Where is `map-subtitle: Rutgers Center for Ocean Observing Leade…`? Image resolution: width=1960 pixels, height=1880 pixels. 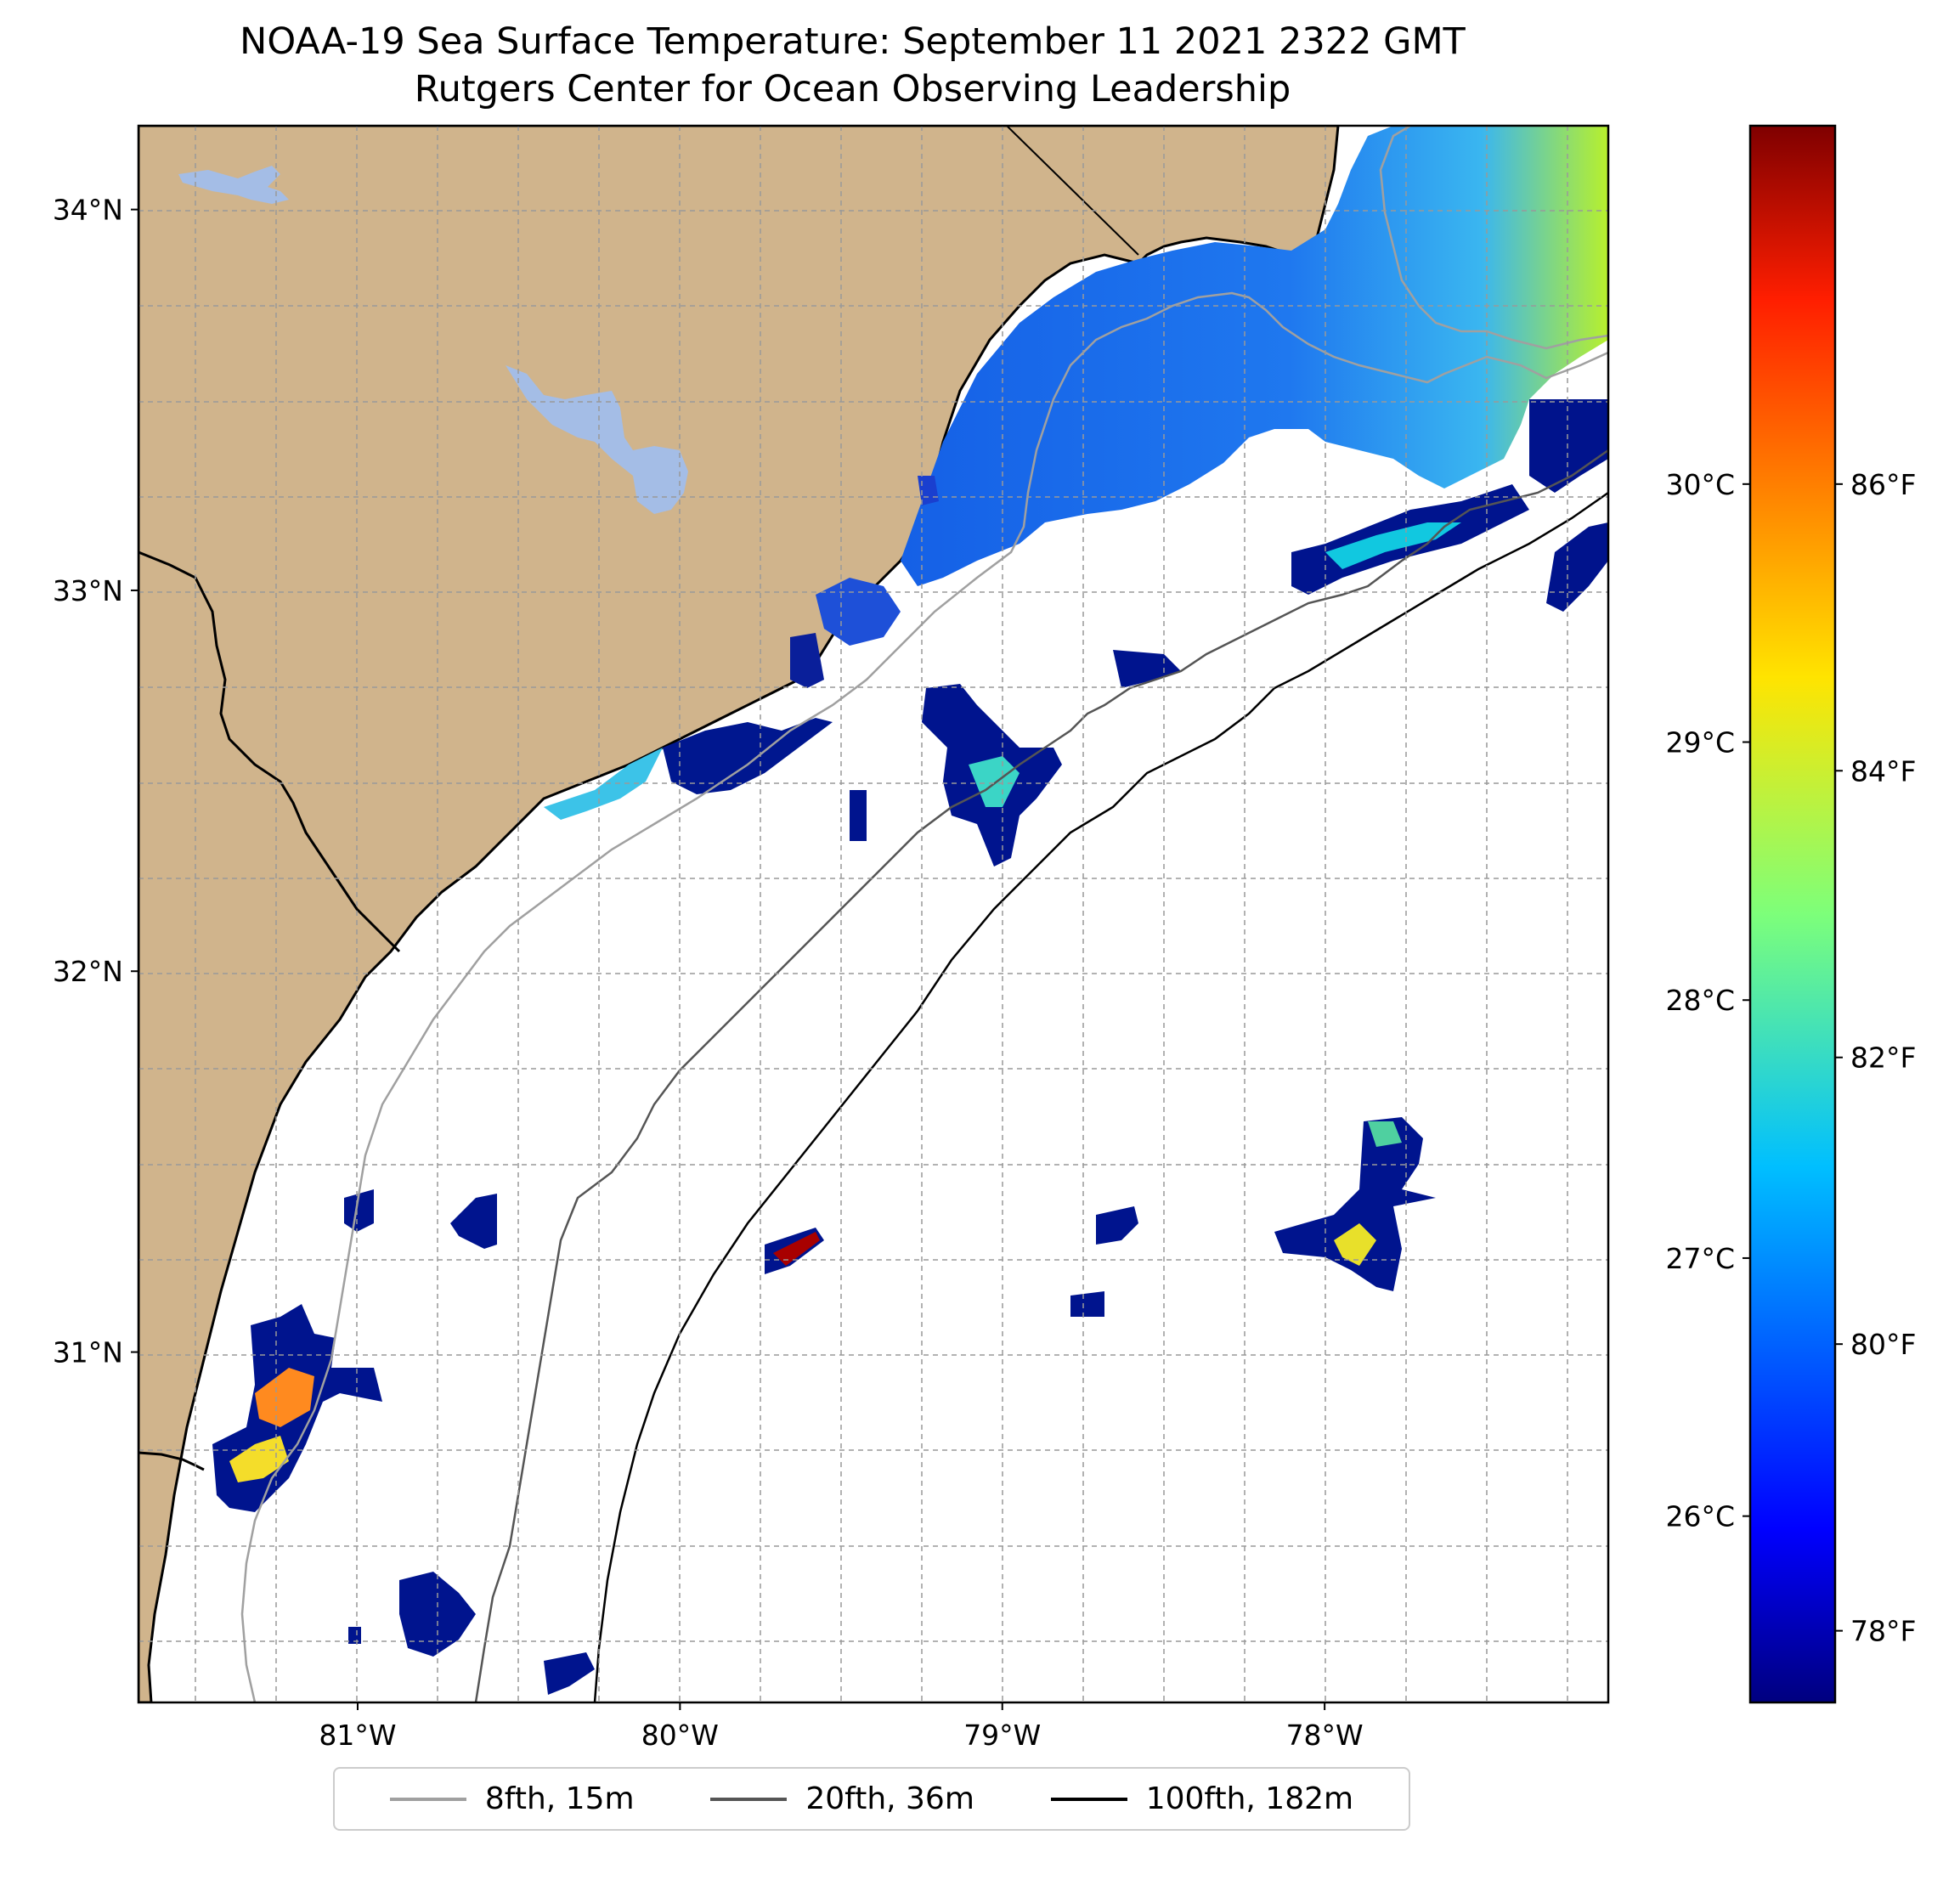 map-subtitle: Rutgers Center for Ocean Observing Leade… is located at coordinates (852, 89).